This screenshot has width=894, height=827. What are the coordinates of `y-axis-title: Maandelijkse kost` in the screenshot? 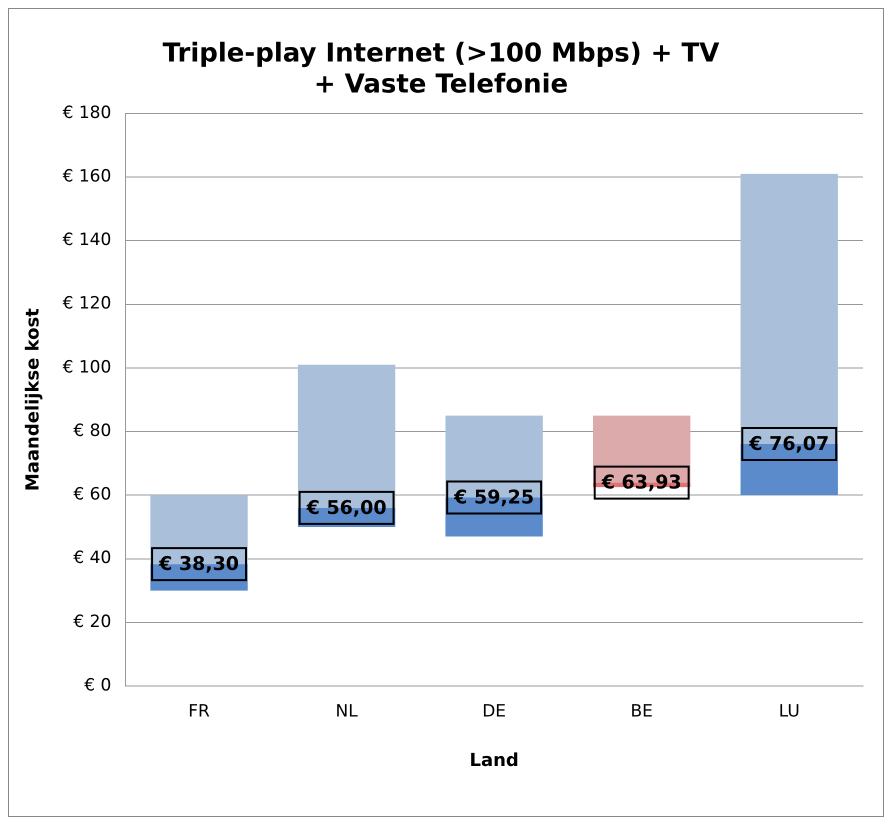 It's located at (33, 400).